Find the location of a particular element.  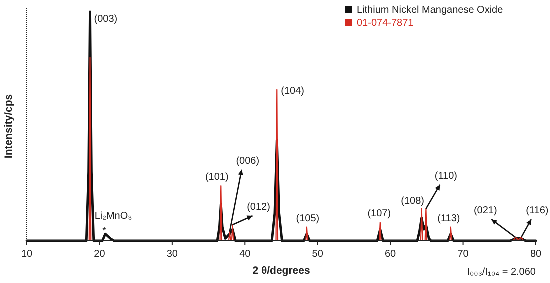

x-tick-label: 20 is located at coordinates (100, 254).